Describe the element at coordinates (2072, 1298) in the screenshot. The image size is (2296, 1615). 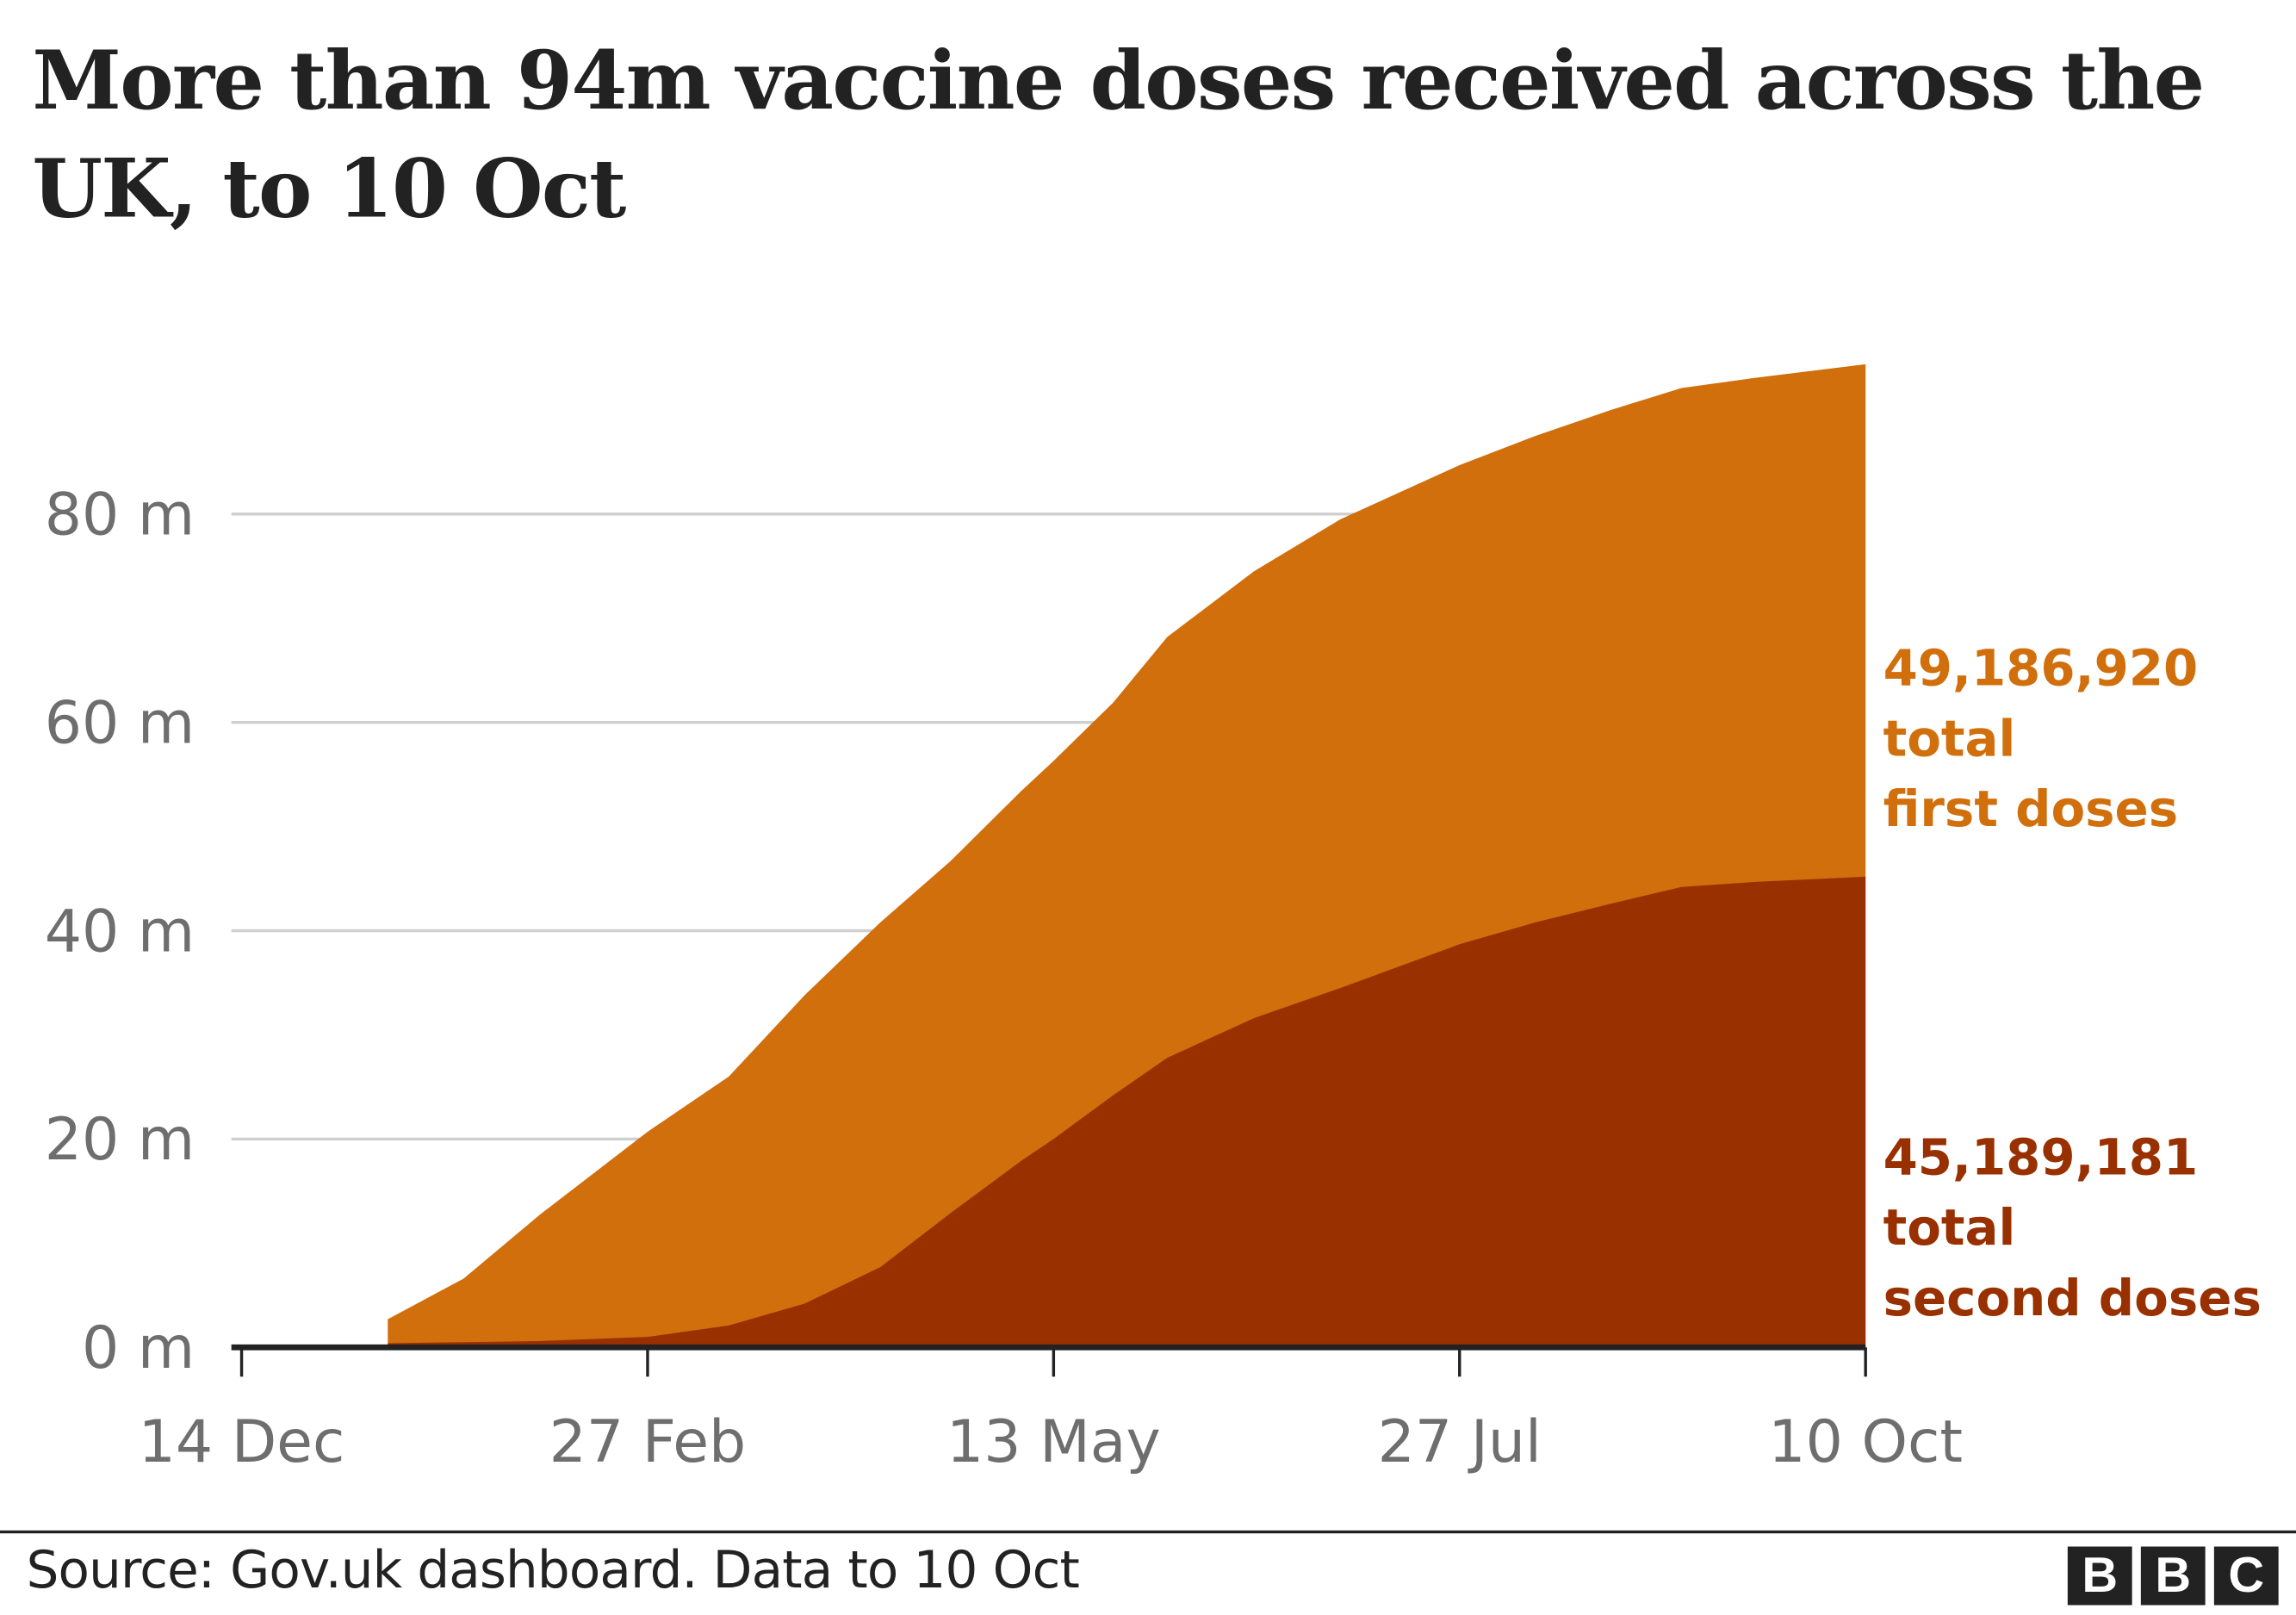
I see `annotation-label: second doses` at that location.